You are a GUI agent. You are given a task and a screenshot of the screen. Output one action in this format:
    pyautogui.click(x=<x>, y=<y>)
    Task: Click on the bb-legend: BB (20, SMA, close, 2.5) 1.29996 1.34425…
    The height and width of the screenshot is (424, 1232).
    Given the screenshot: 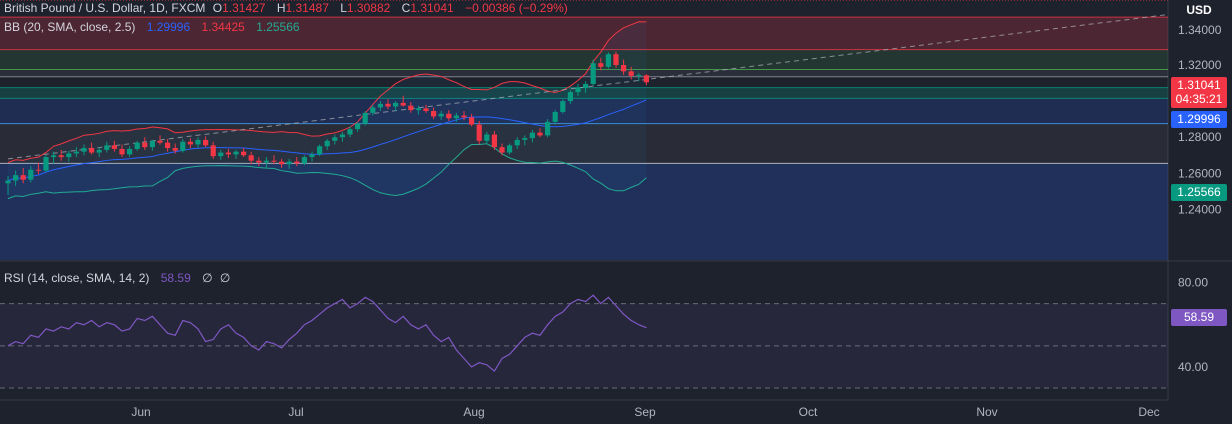 What is the action you would take?
    pyautogui.click(x=154, y=27)
    